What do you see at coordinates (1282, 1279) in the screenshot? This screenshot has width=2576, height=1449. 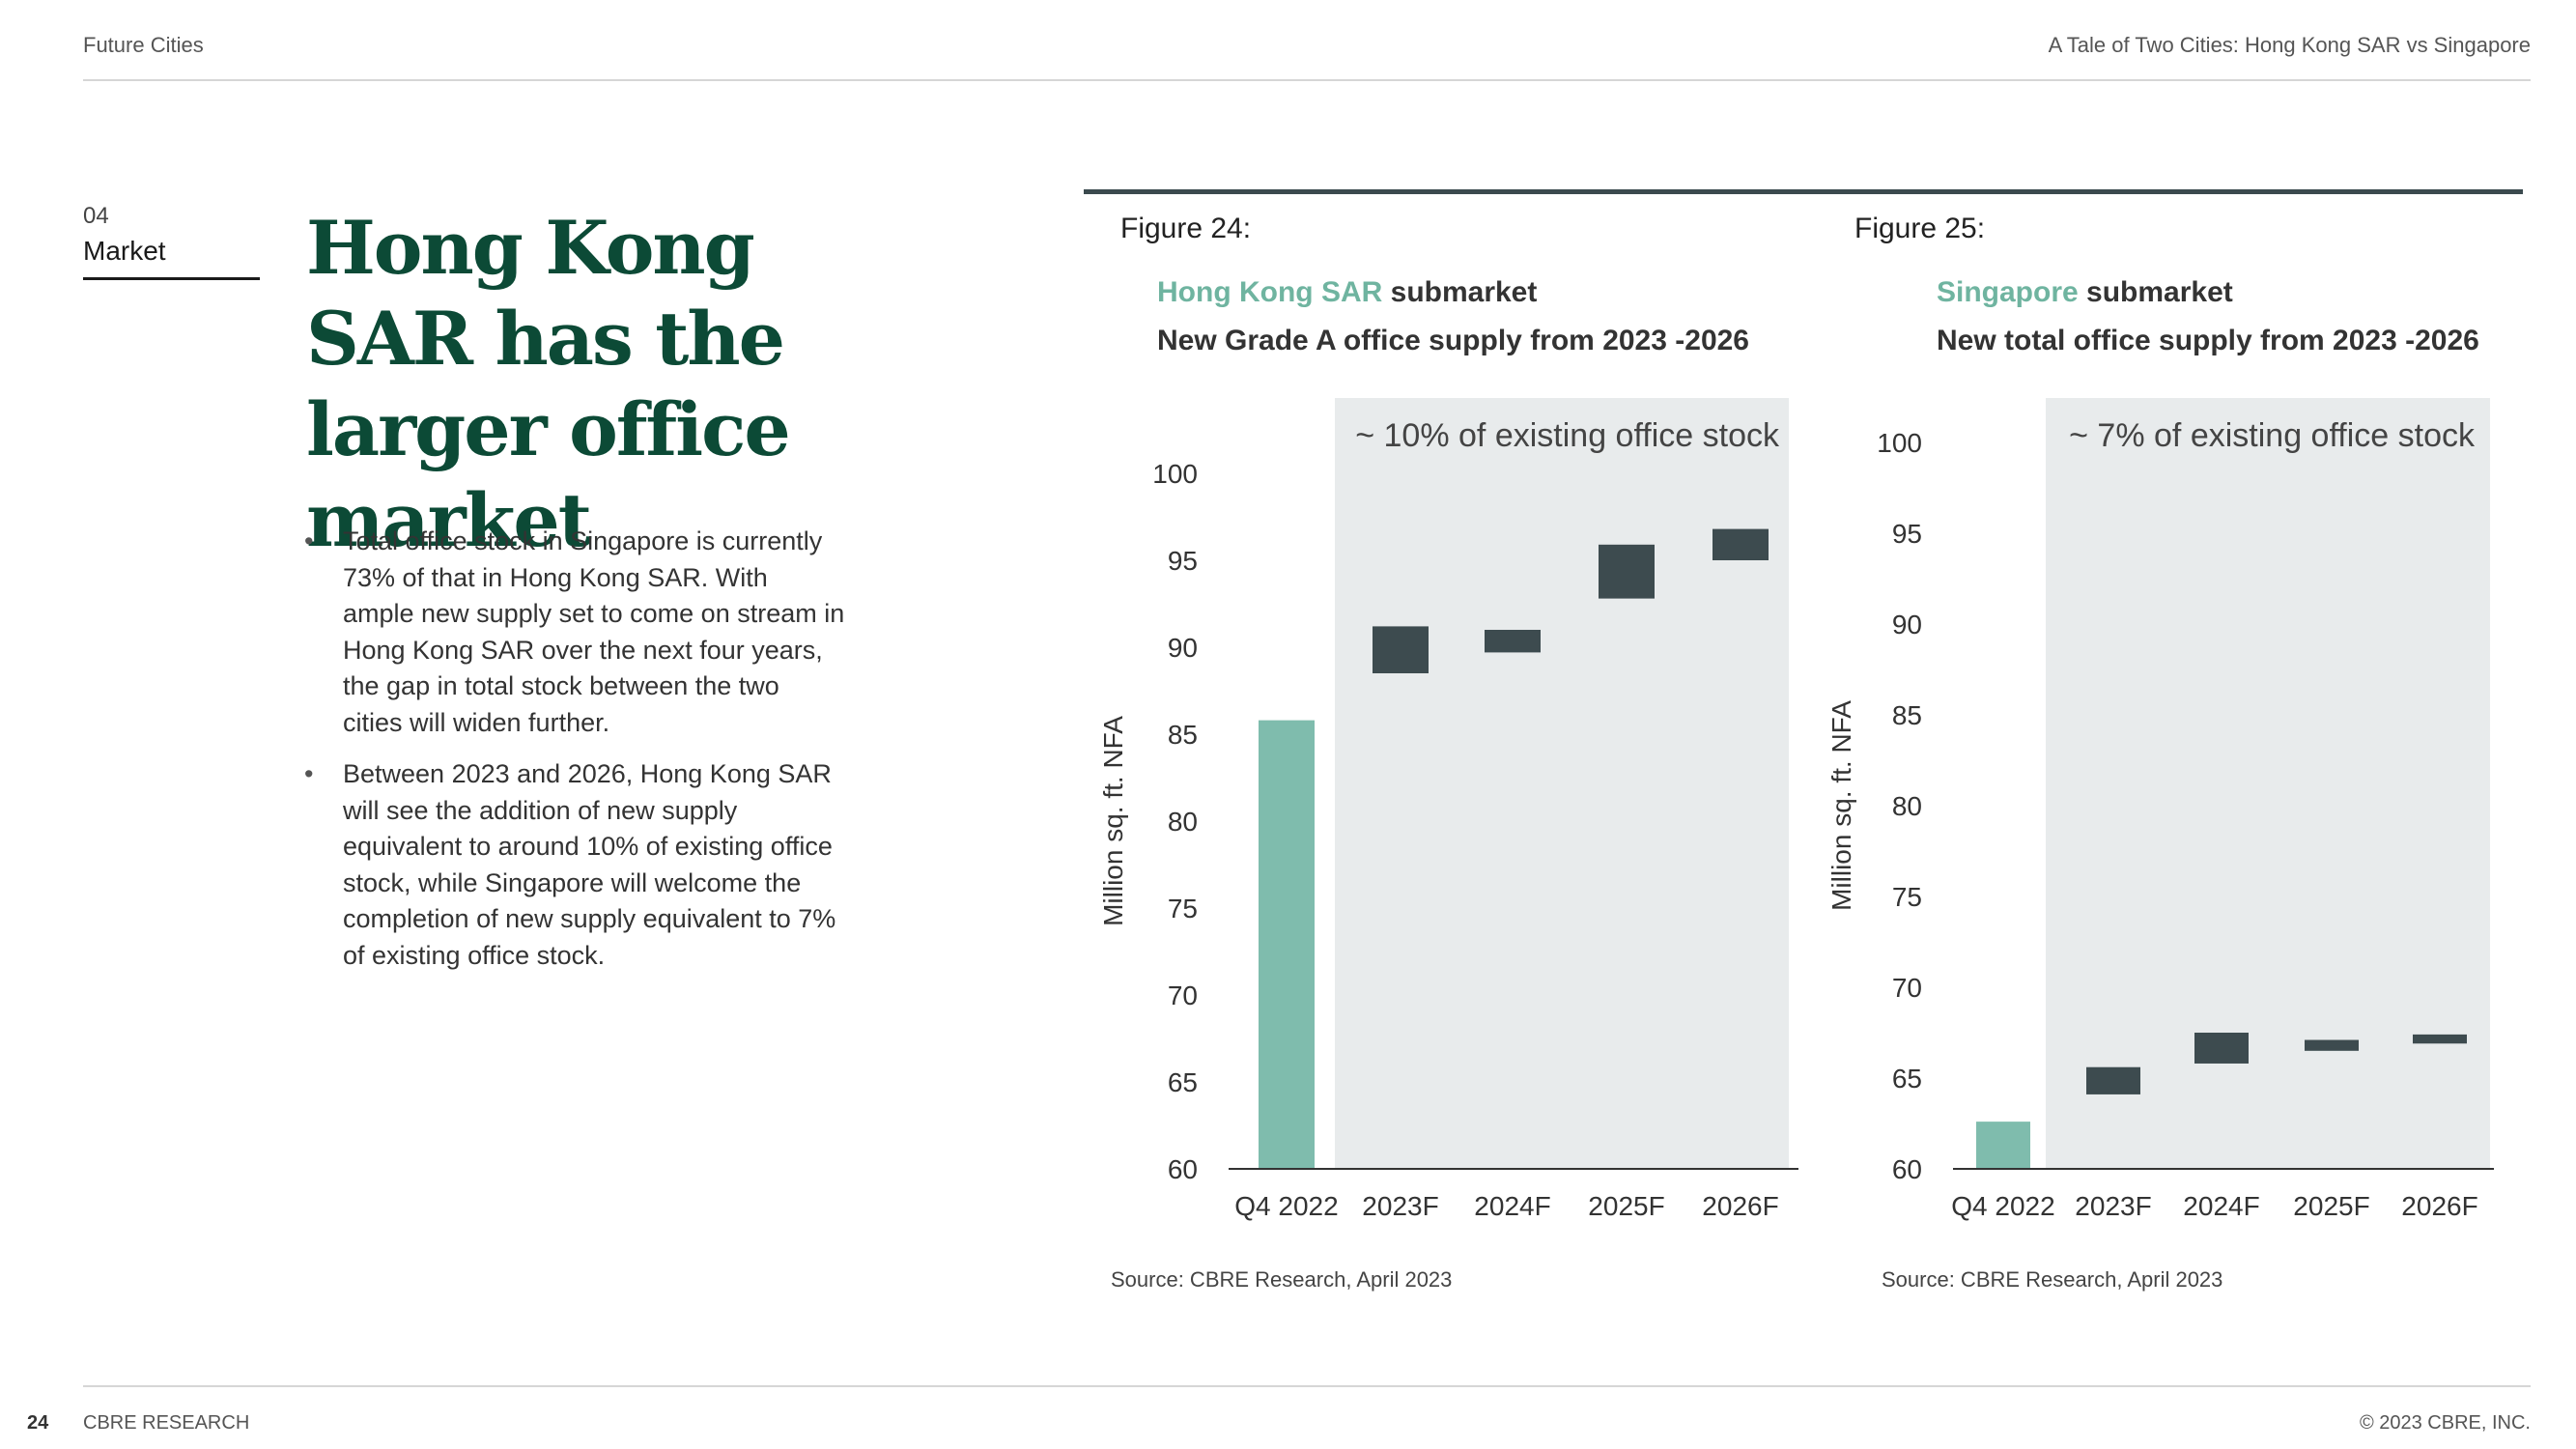 I see `figure-24-source: Source: CBRE Research, April 2023` at bounding box center [1282, 1279].